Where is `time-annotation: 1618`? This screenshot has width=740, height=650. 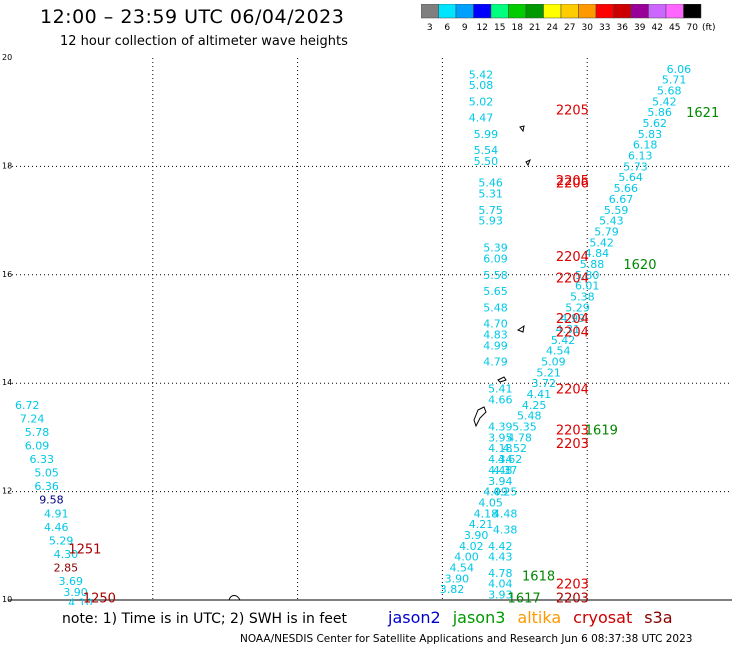
time-annotation: 1618 is located at coordinates (538, 577).